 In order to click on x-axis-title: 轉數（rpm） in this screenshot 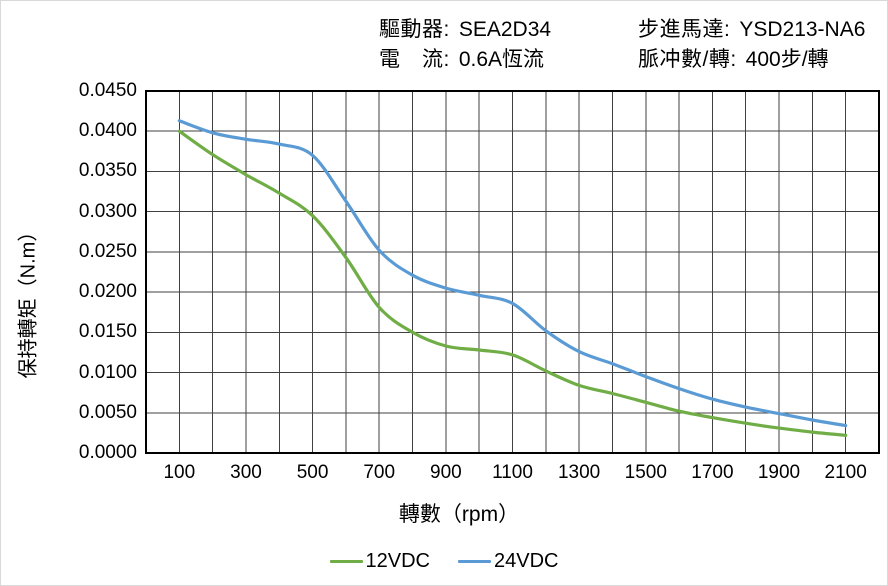, I will do `click(459, 514)`.